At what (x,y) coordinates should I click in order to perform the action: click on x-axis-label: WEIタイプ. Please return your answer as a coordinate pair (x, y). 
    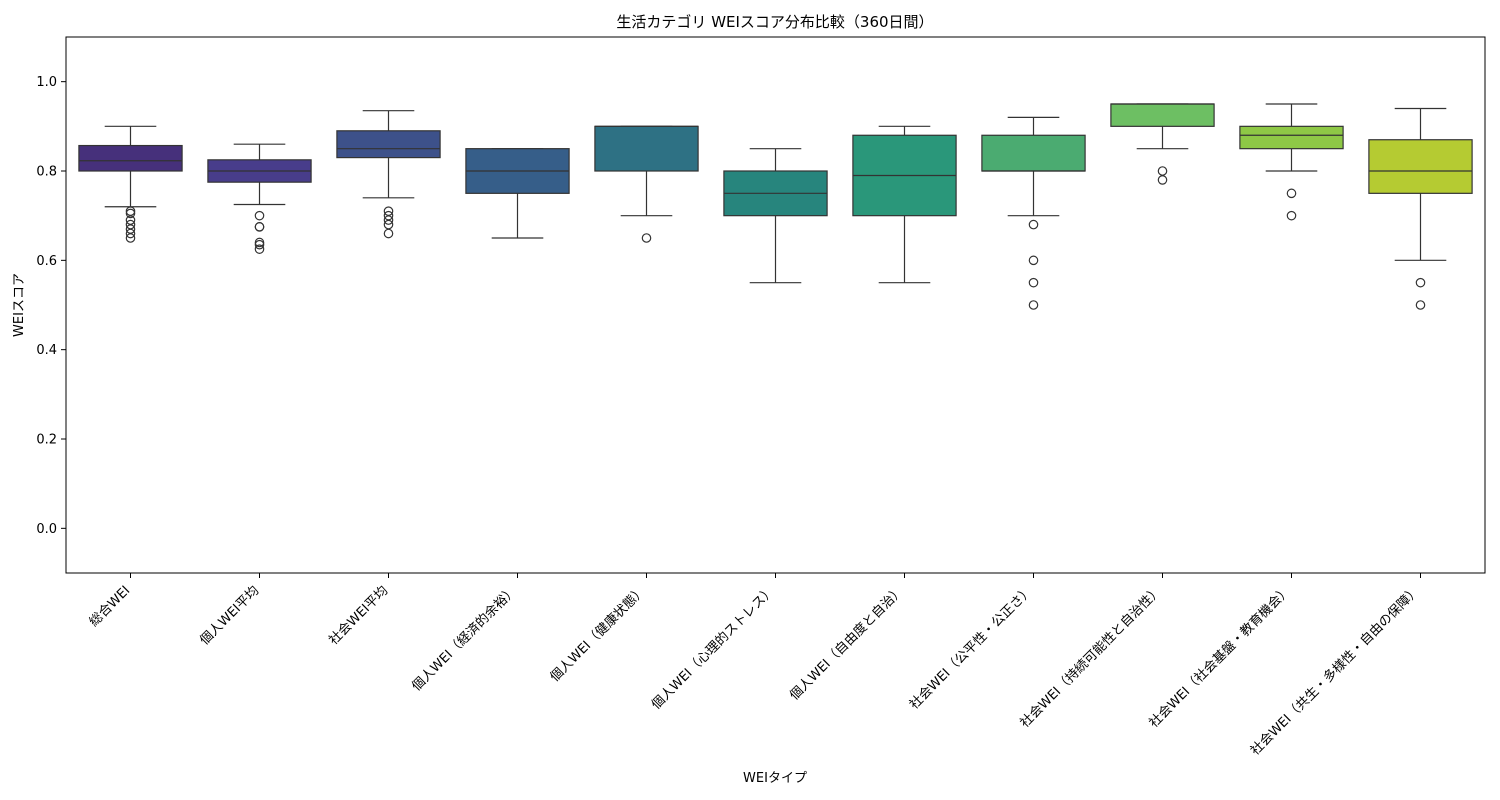
    Looking at the image, I should click on (775, 778).